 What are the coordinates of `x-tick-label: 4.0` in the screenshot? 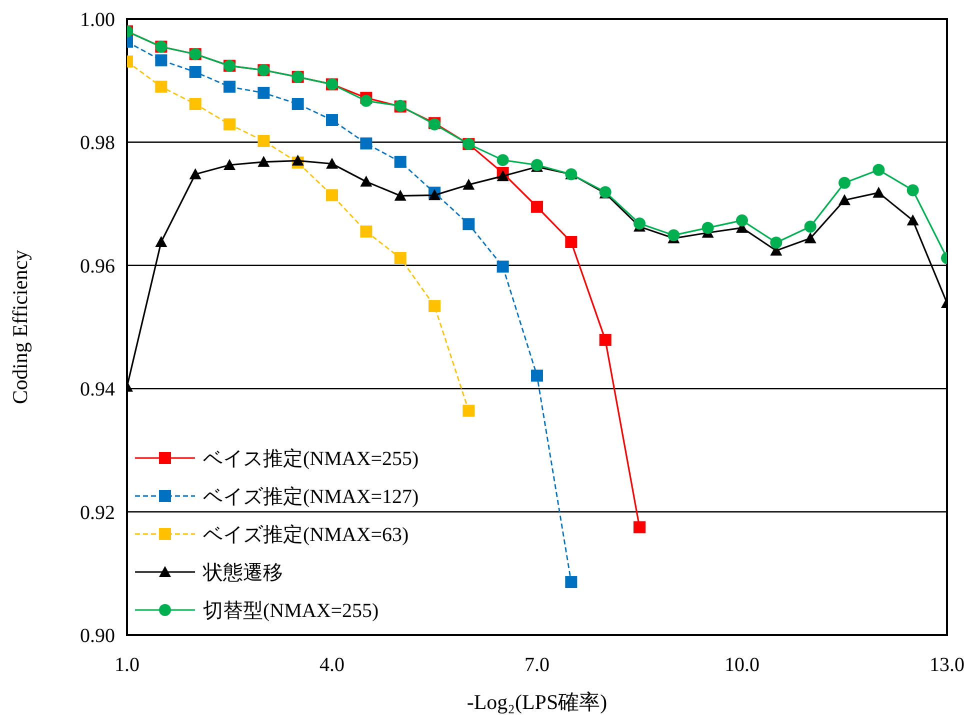 It's located at (332, 665).